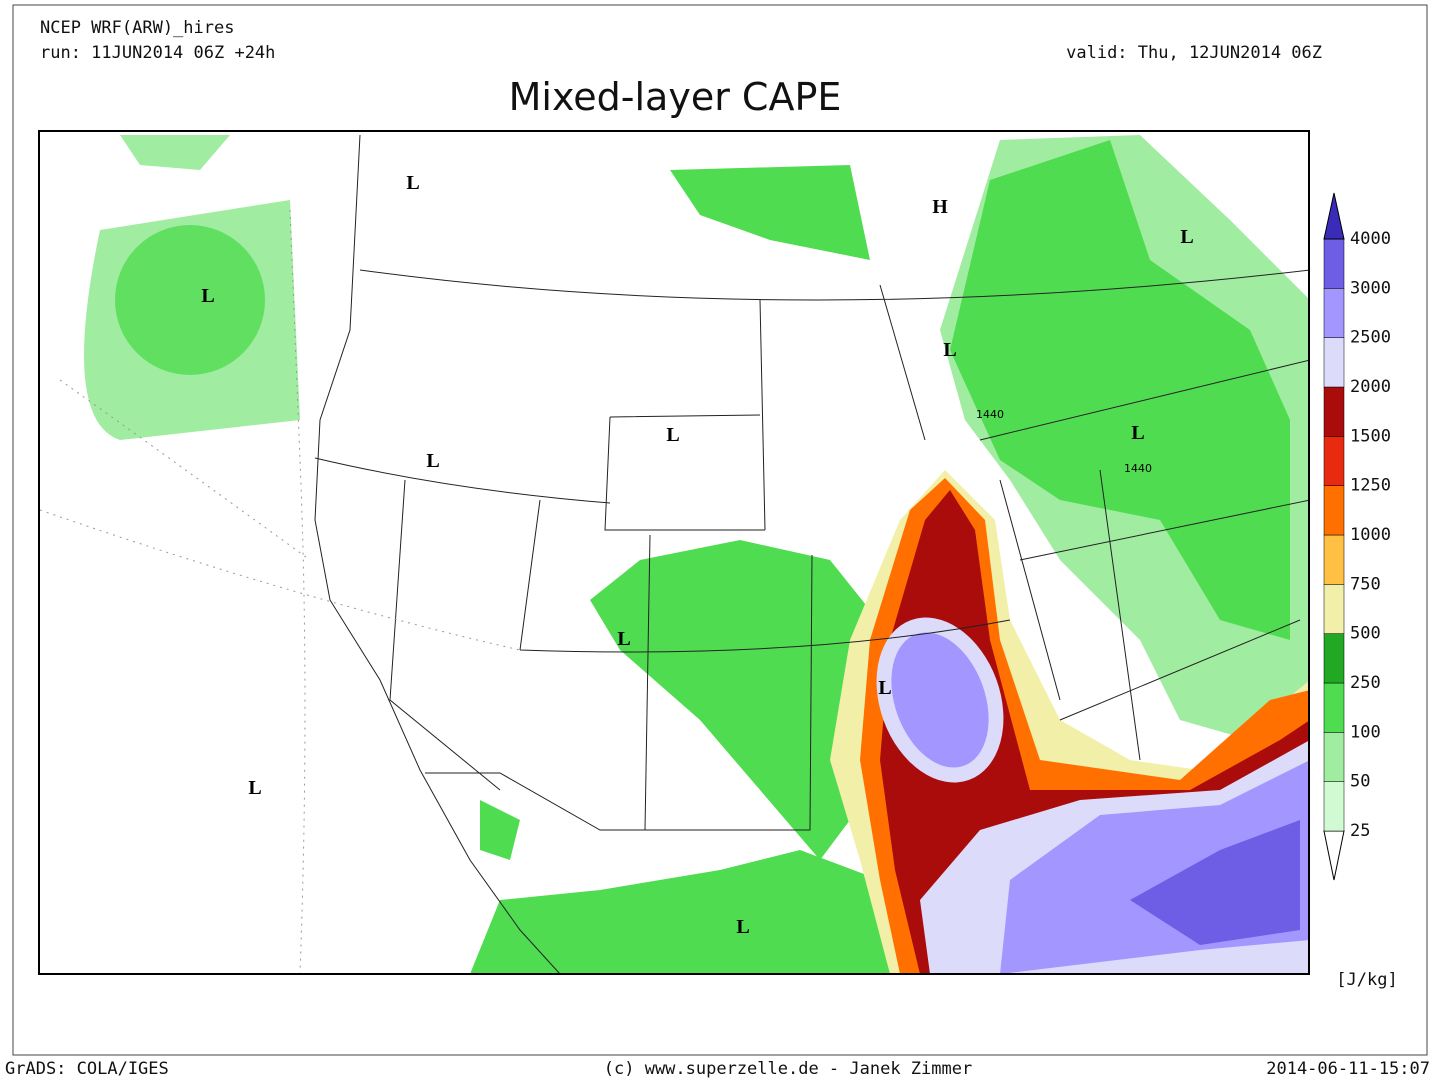 Image resolution: width=1440 pixels, height=1080 pixels. What do you see at coordinates (1370, 387) in the screenshot?
I see `colorbar-label: 2000` at bounding box center [1370, 387].